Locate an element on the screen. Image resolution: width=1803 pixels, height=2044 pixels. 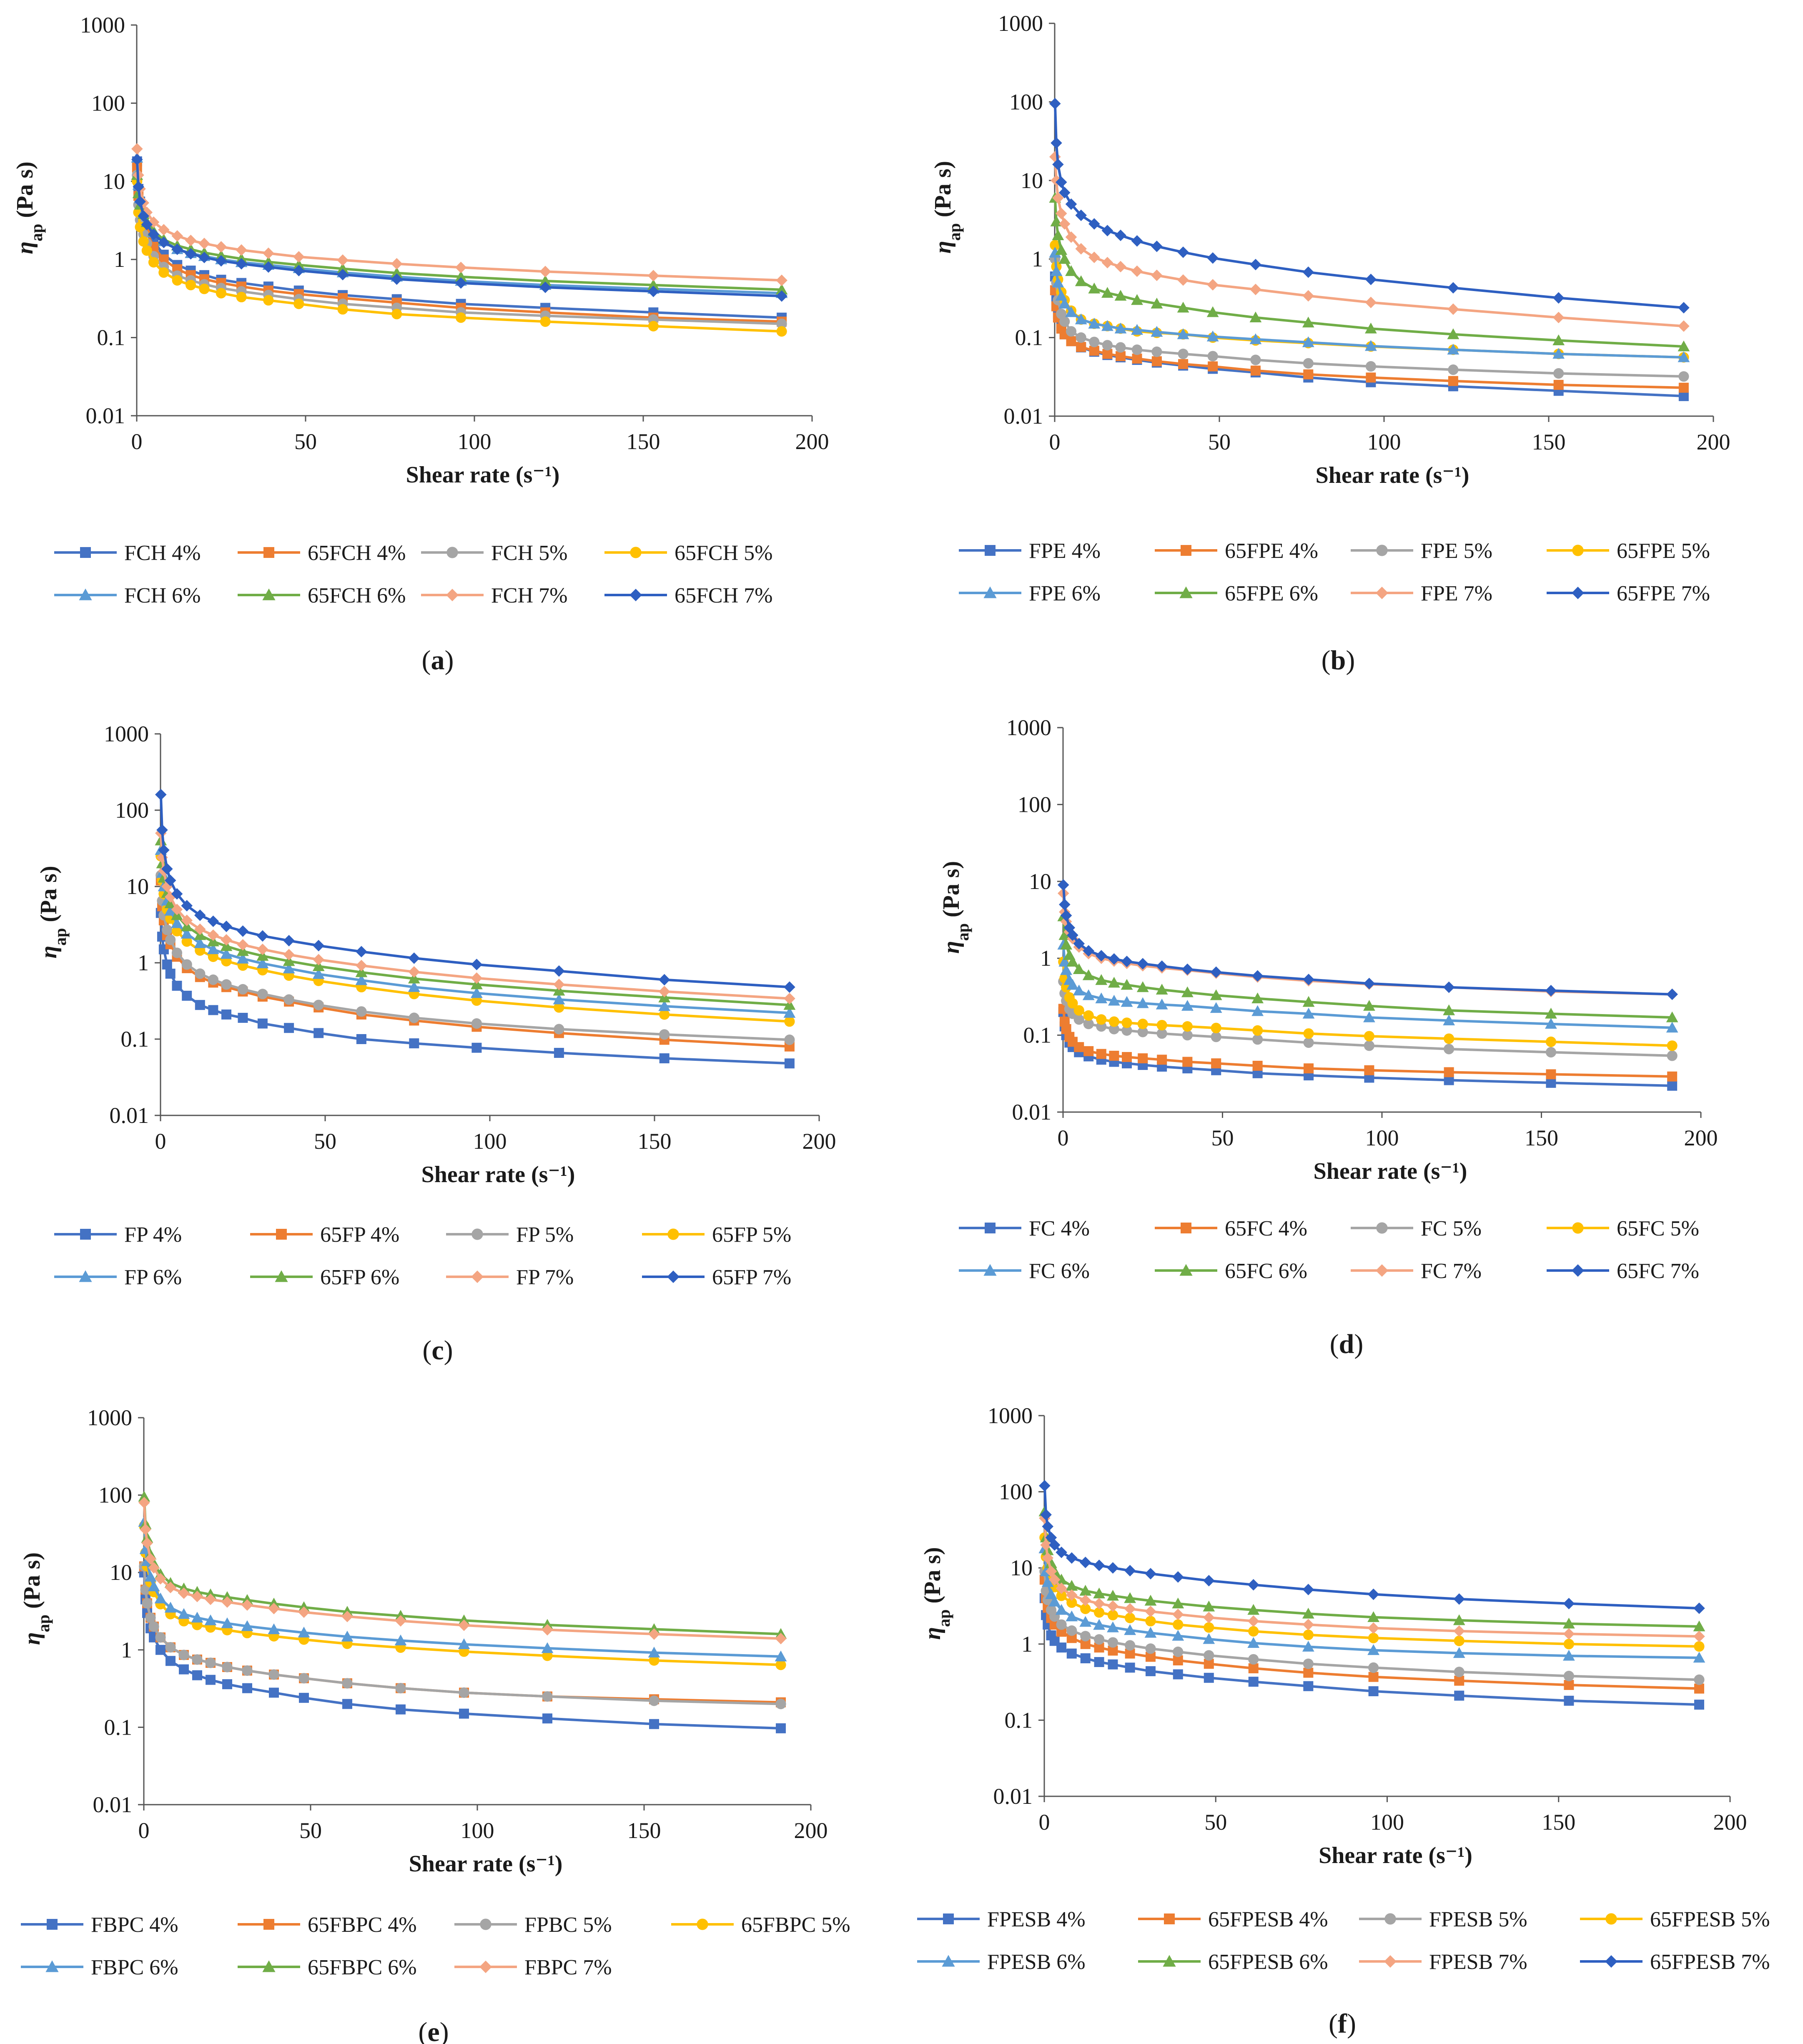
series-fc-6- is located at coordinates (1367, 986).